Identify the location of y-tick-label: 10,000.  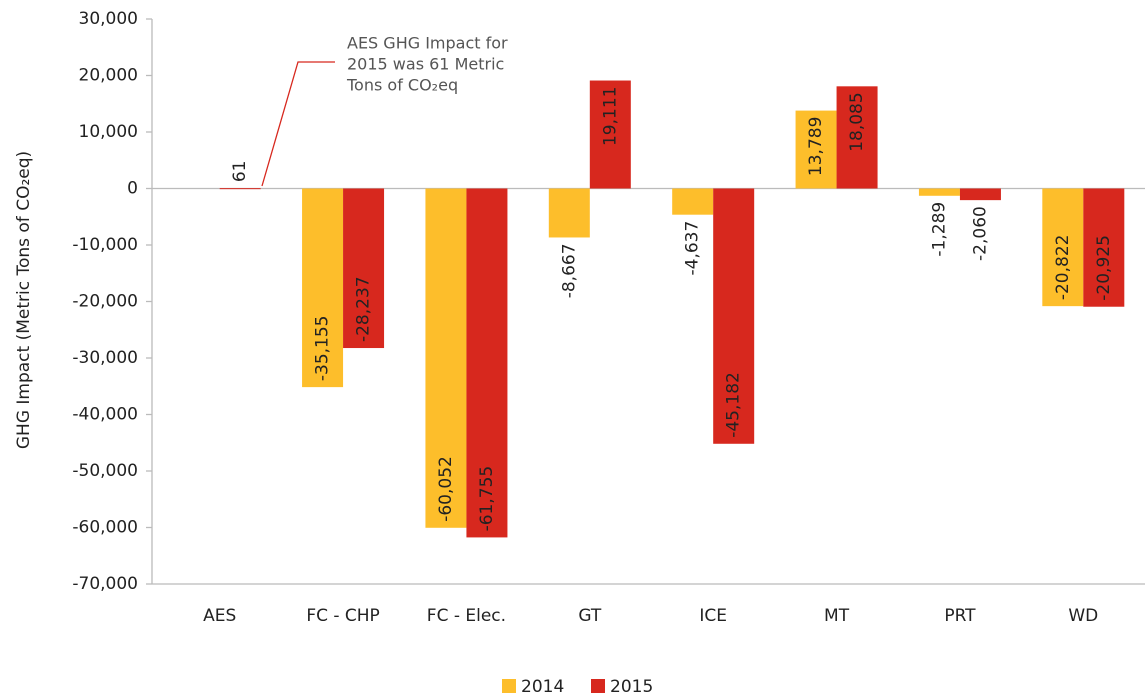
(108, 132).